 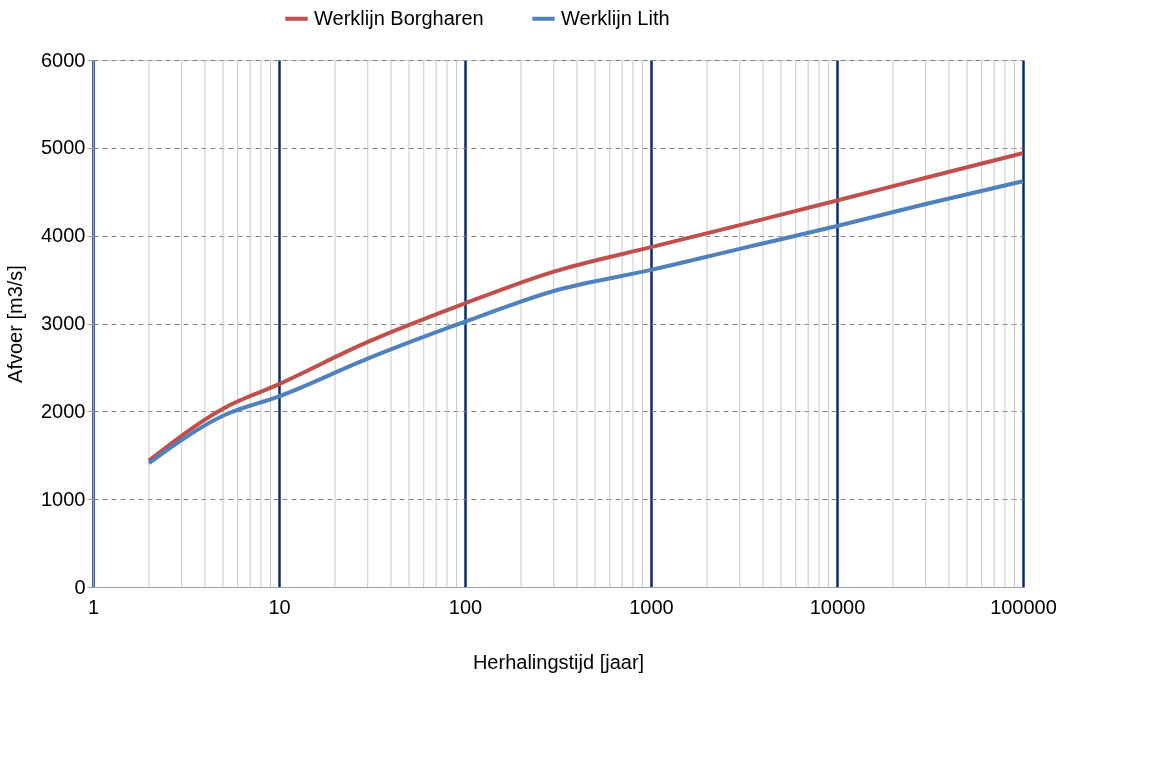 I want to click on y-tick-label: 4000, so click(x=63, y=235).